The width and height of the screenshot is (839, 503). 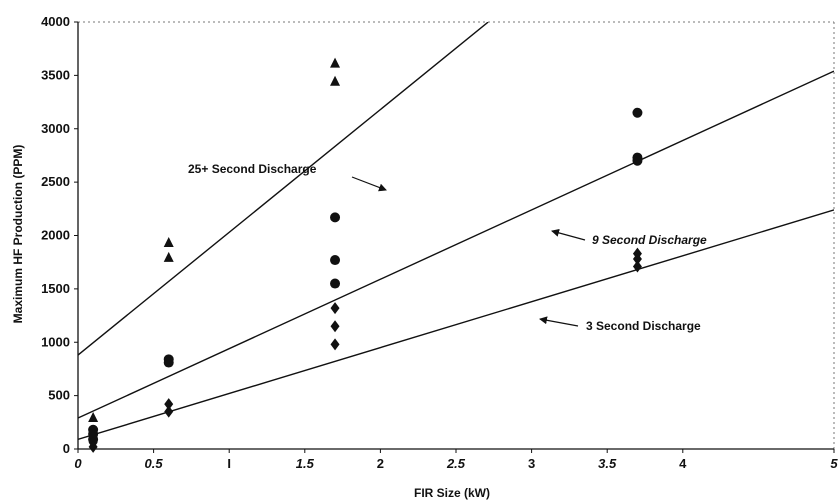 I want to click on x-tick-label: 3, so click(x=531, y=463).